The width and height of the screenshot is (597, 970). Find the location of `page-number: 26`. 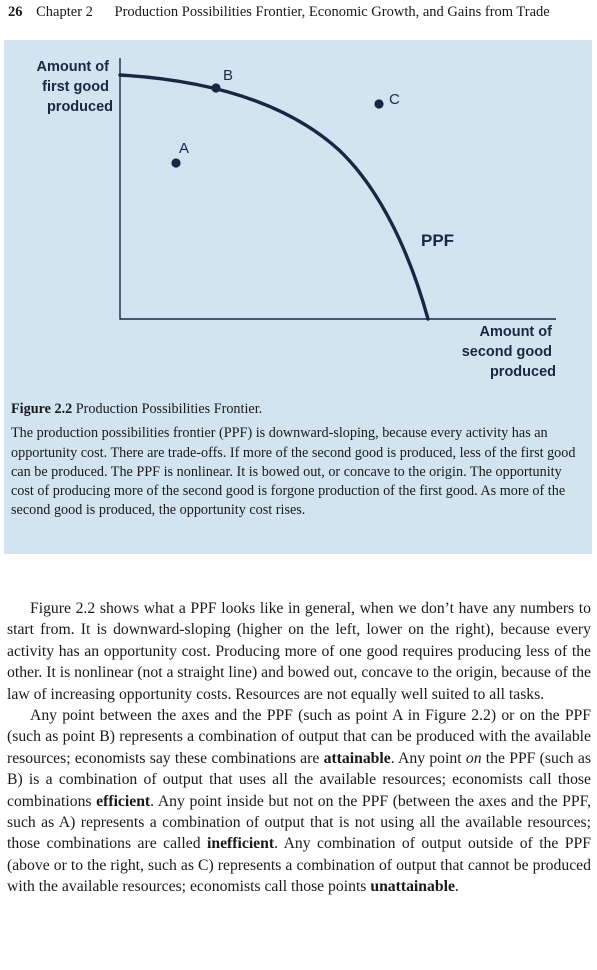

page-number: 26 is located at coordinates (15, 12).